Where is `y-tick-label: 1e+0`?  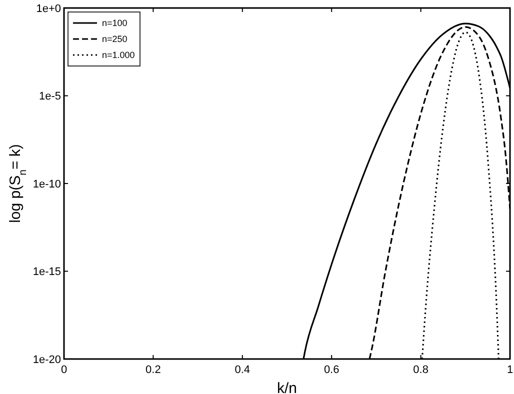
y-tick-label: 1e+0 is located at coordinates (48, 8).